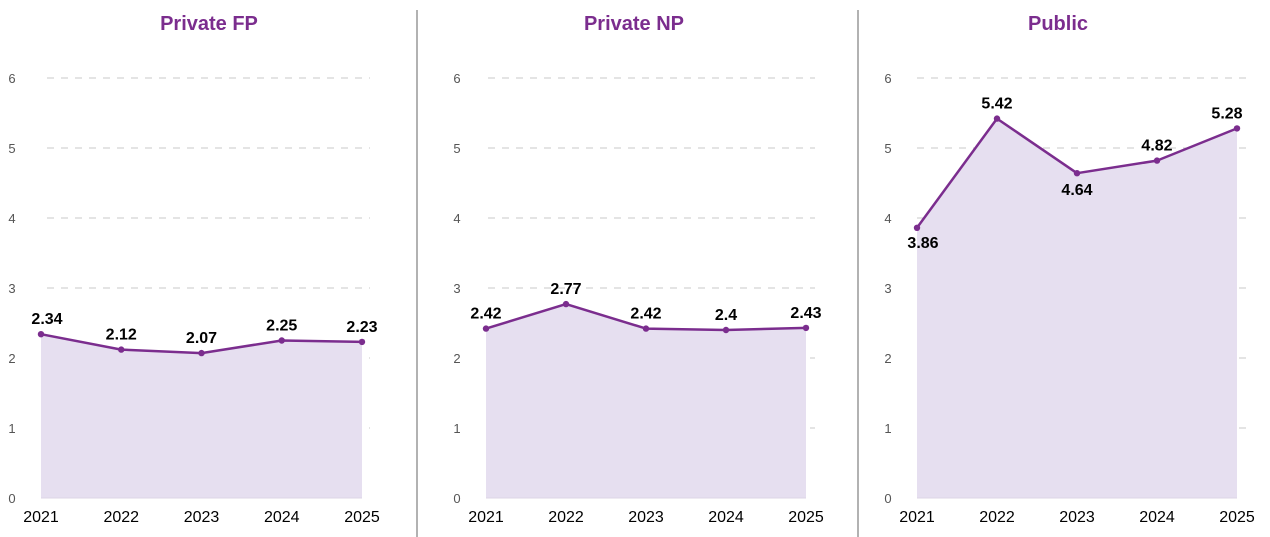 The image size is (1270, 537). What do you see at coordinates (805, 313) in the screenshot?
I see `data-label: 2.43` at bounding box center [805, 313].